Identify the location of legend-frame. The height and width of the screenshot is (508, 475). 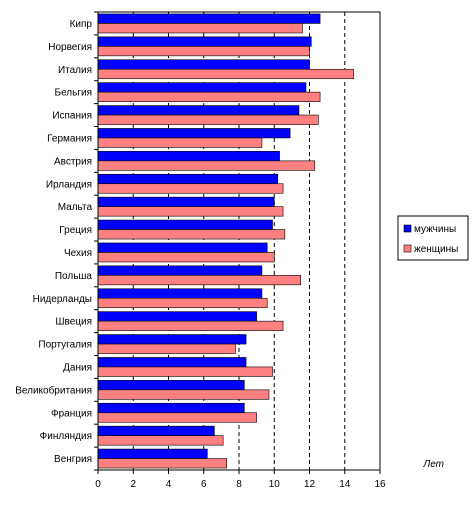
(433, 238).